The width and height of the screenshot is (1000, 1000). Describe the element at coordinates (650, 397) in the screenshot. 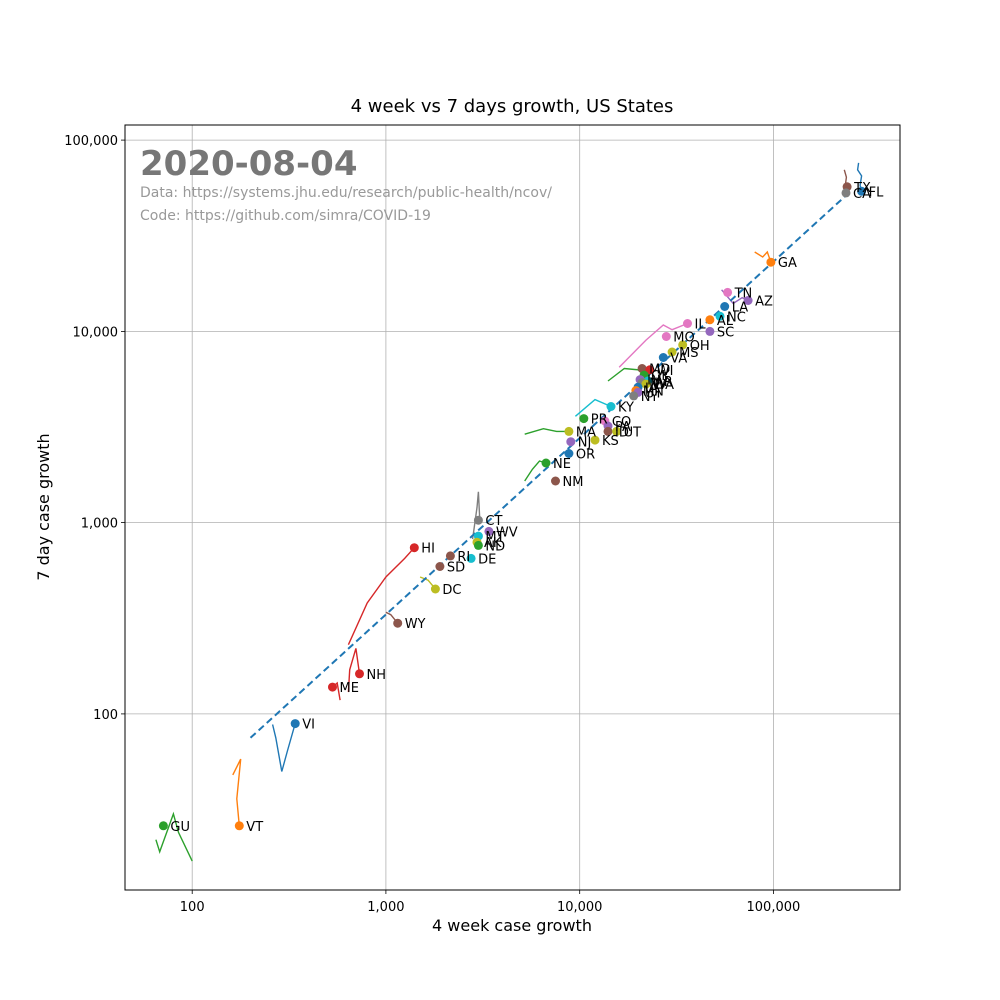

I see `point-label-ny: NY` at that location.